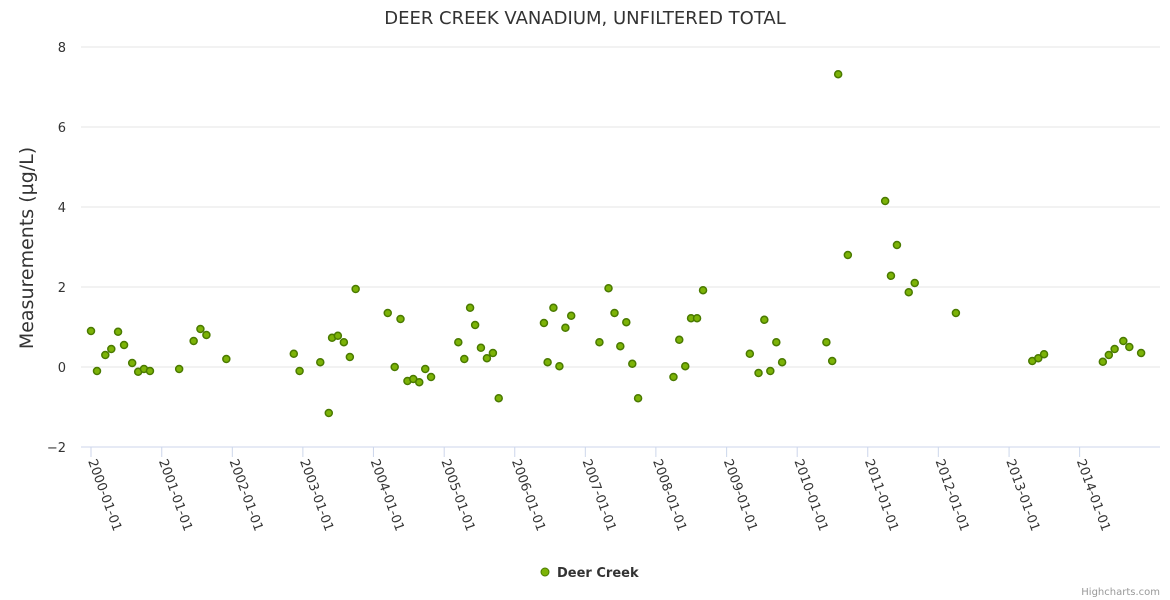 Image resolution: width=1170 pixels, height=600 pixels. Describe the element at coordinates (62, 288) in the screenshot. I see `y-tick-label: 2` at that location.